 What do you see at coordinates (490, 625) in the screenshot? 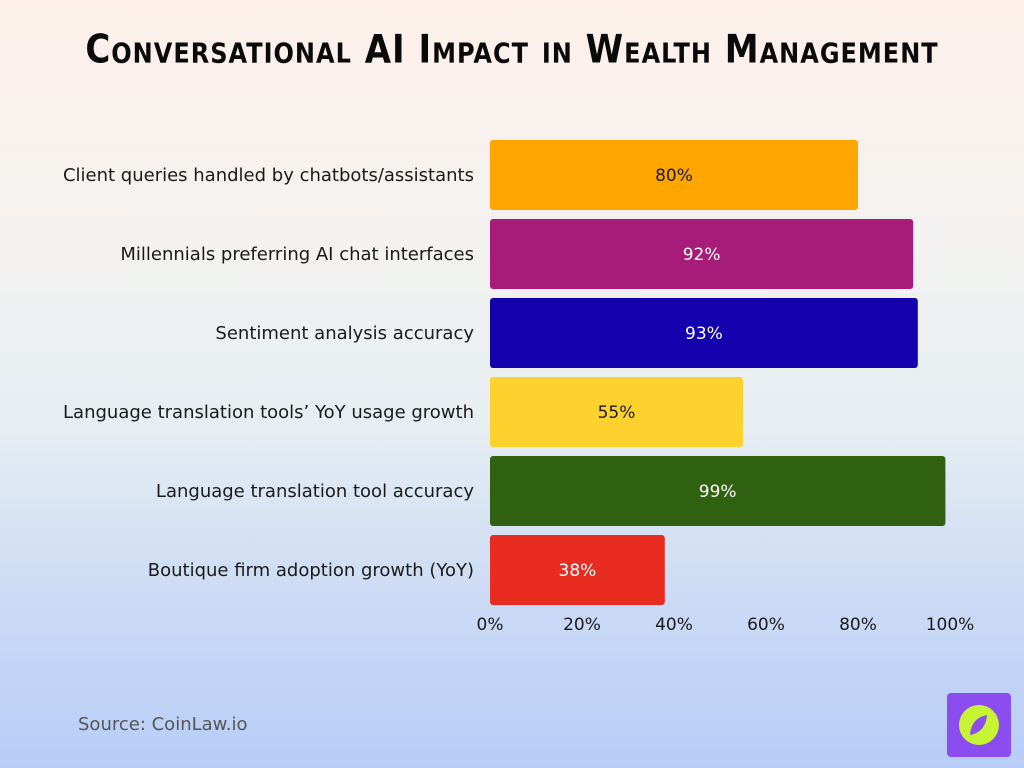
I see `x-tick-label-1: 0%` at bounding box center [490, 625].